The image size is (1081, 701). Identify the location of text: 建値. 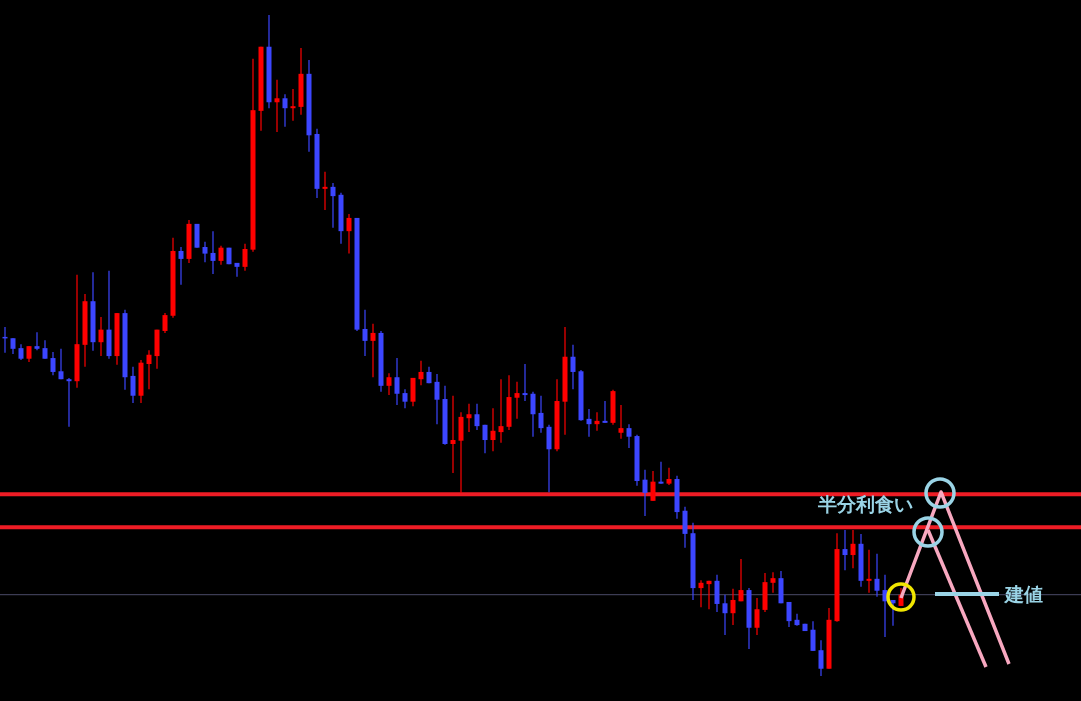
(1023, 594).